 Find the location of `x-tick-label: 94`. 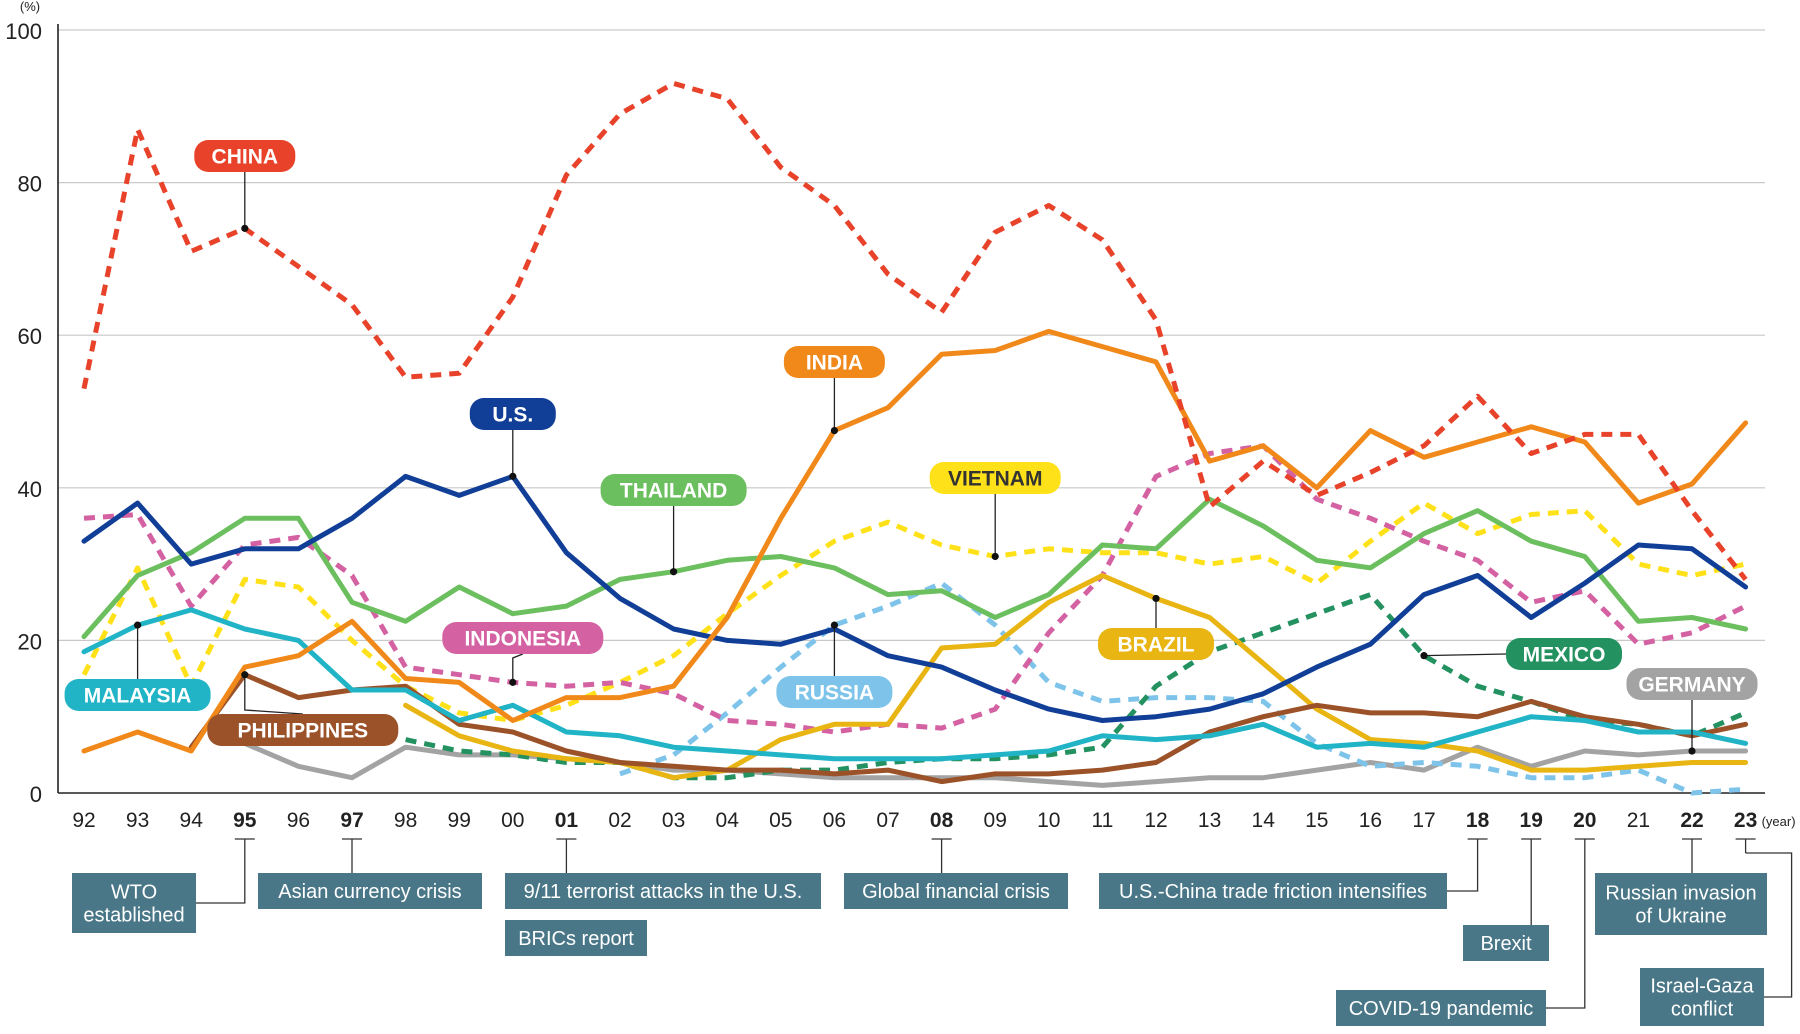

x-tick-label: 94 is located at coordinates (192, 820).